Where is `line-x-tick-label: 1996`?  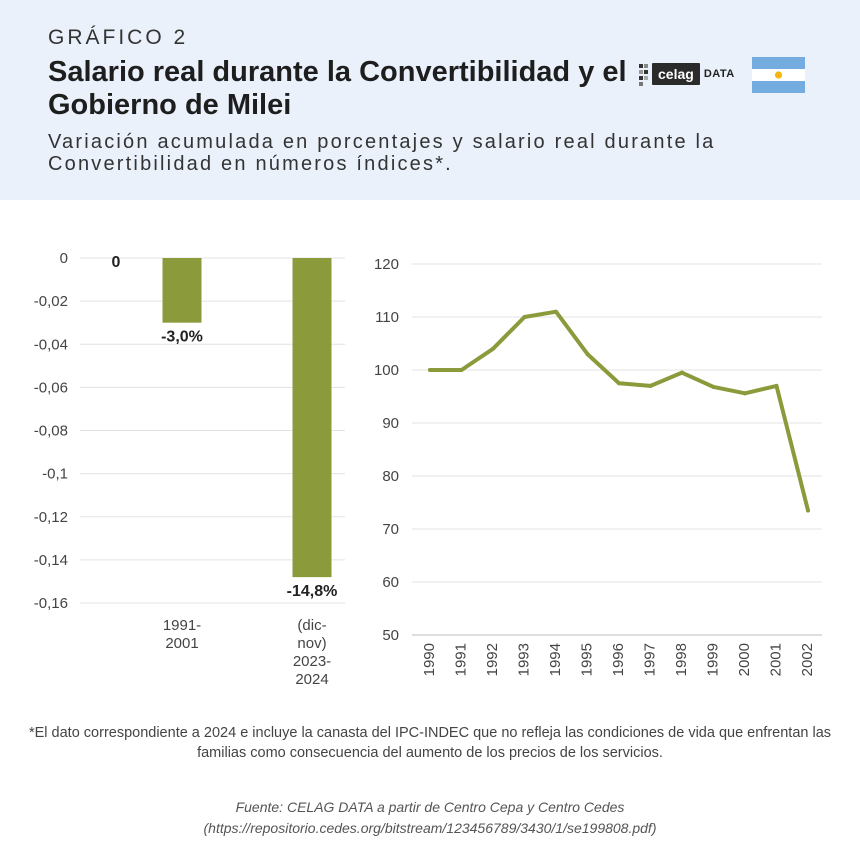
line-x-tick-label: 1996 is located at coordinates (618, 659).